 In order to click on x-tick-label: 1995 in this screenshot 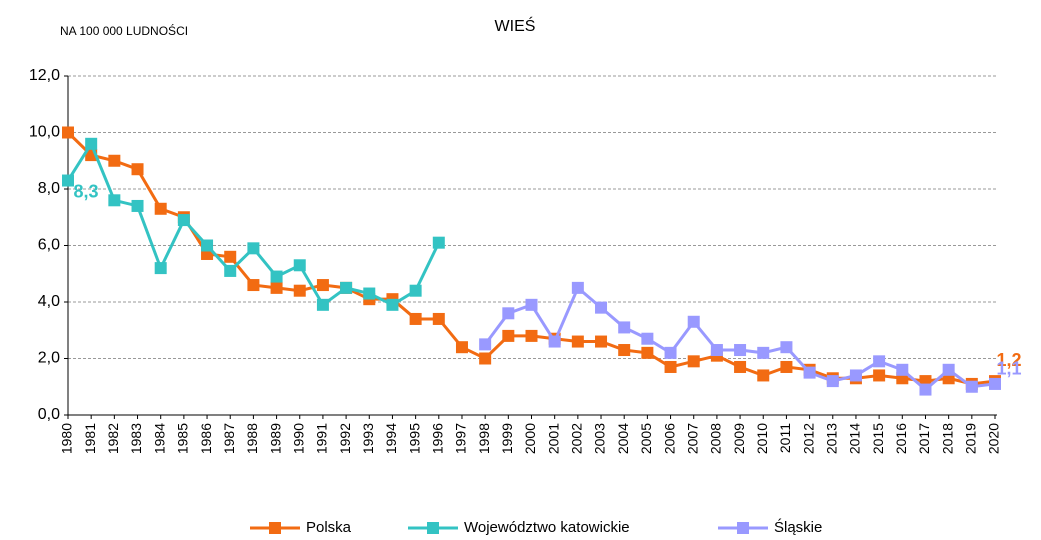, I will do `click(414, 438)`.